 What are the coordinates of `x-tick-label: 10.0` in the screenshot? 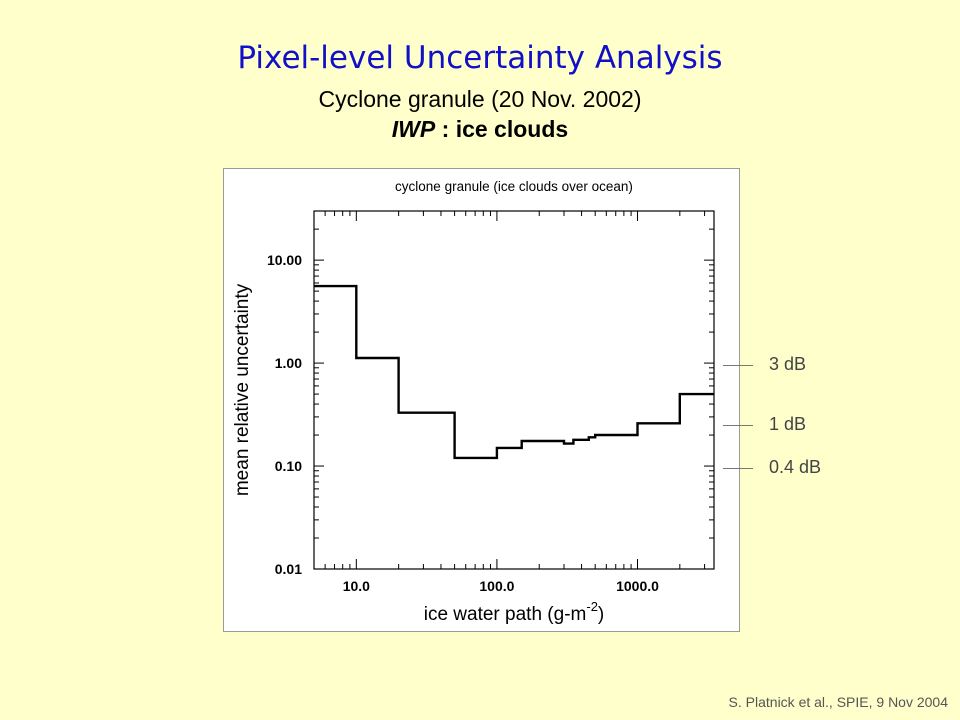 It's located at (356, 586).